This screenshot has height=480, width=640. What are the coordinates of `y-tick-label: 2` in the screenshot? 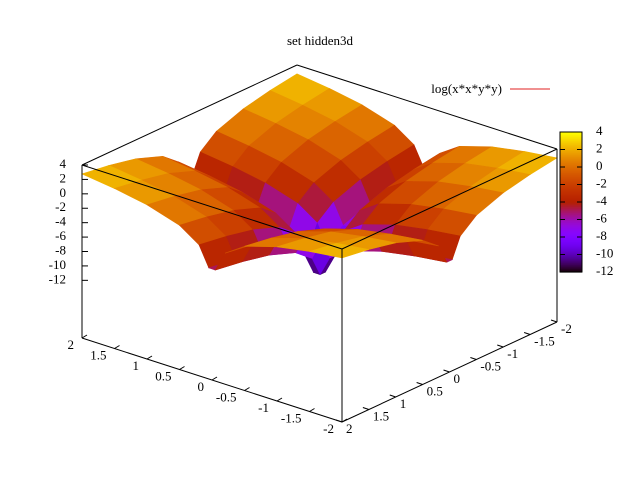 It's located at (349, 428).